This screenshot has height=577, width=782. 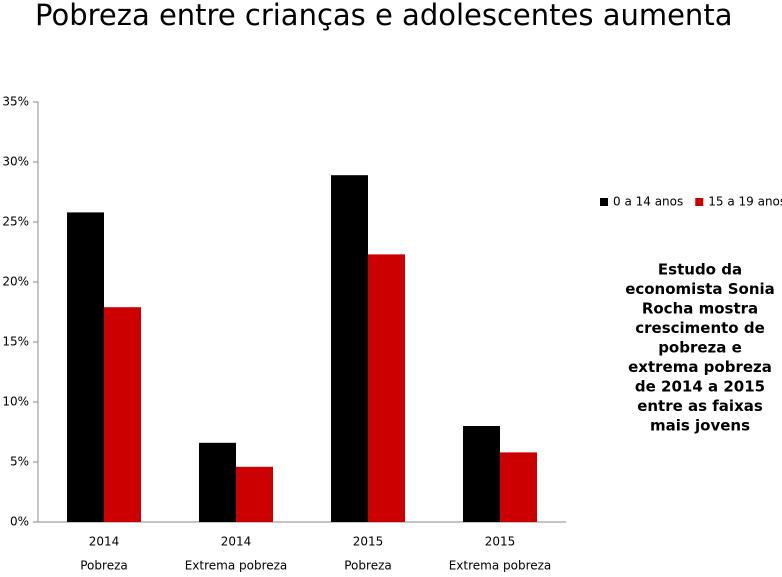 What do you see at coordinates (700, 328) in the screenshot?
I see `annotation: crescimento de` at bounding box center [700, 328].